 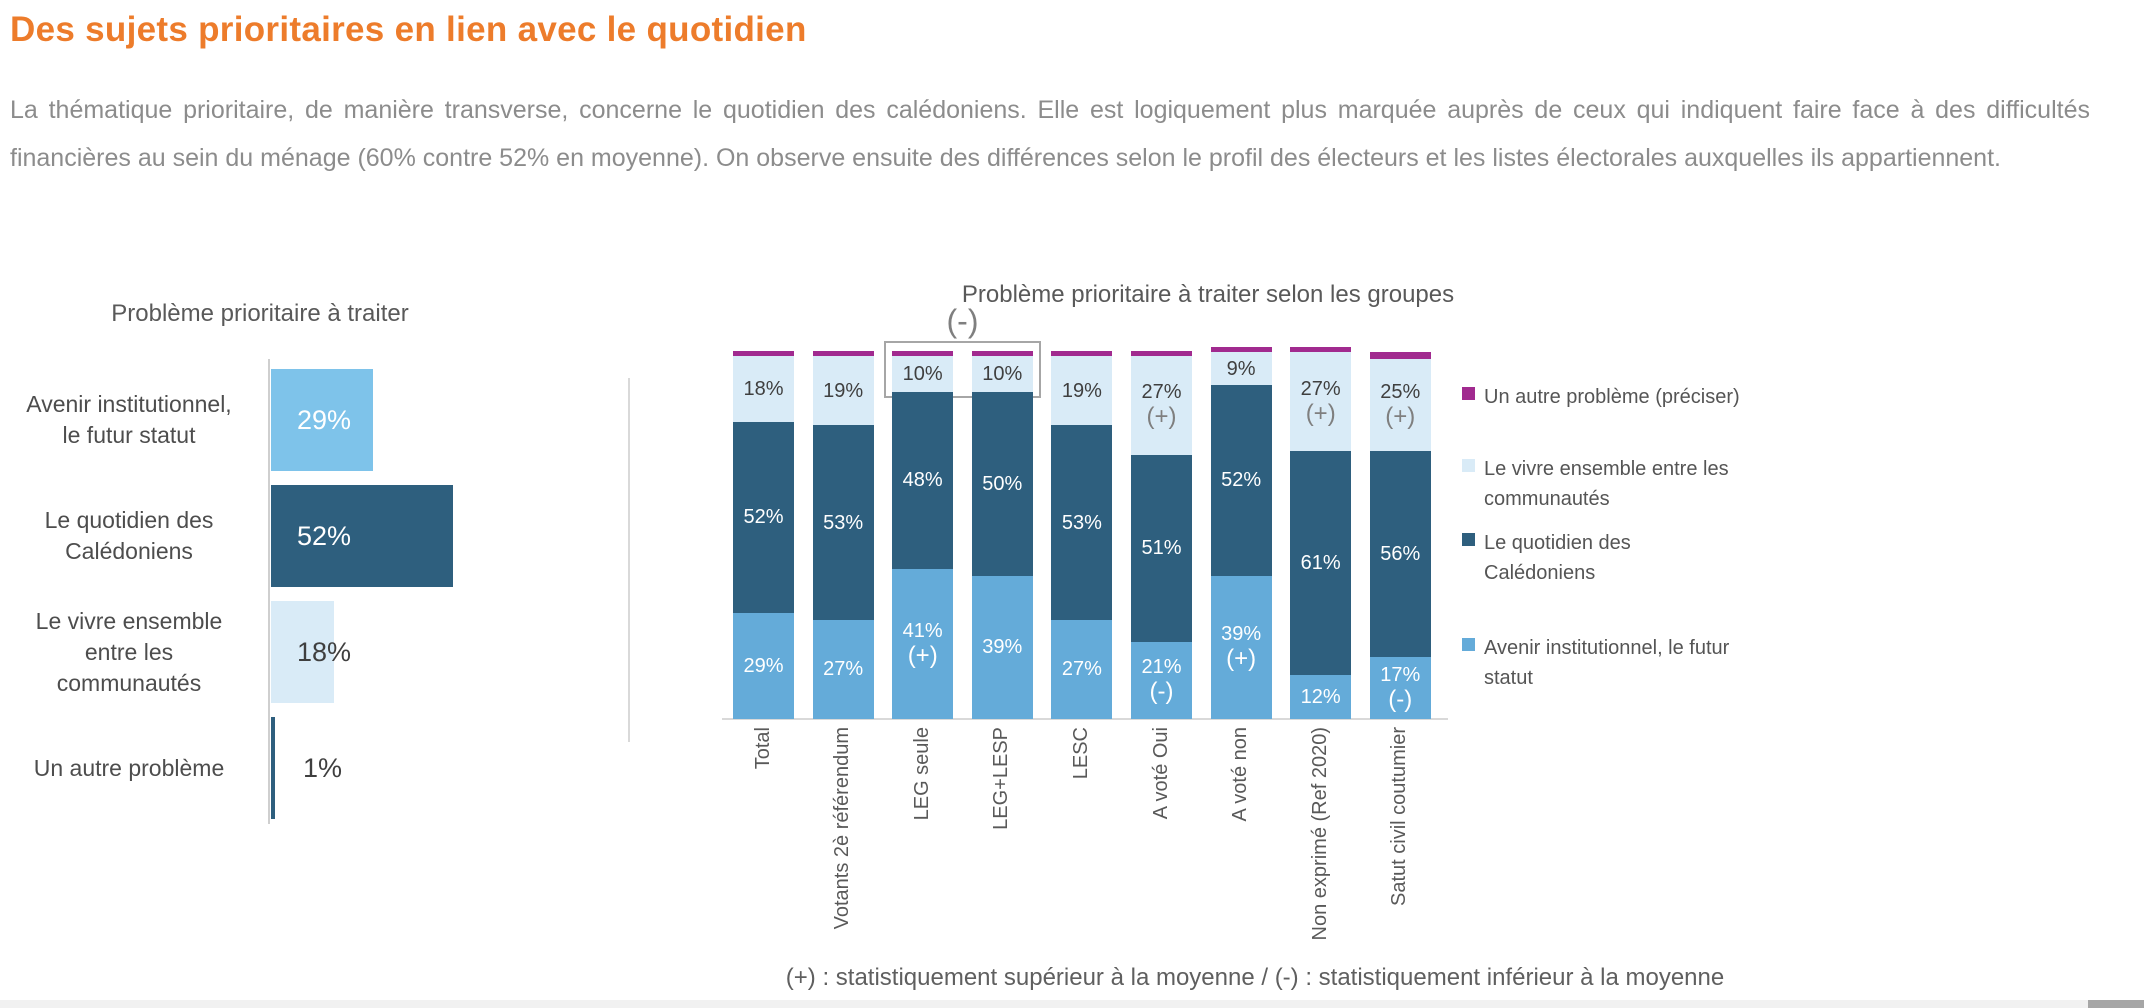 What do you see at coordinates (1160, 773) in the screenshot?
I see `x-axis-label: A voté Oui` at bounding box center [1160, 773].